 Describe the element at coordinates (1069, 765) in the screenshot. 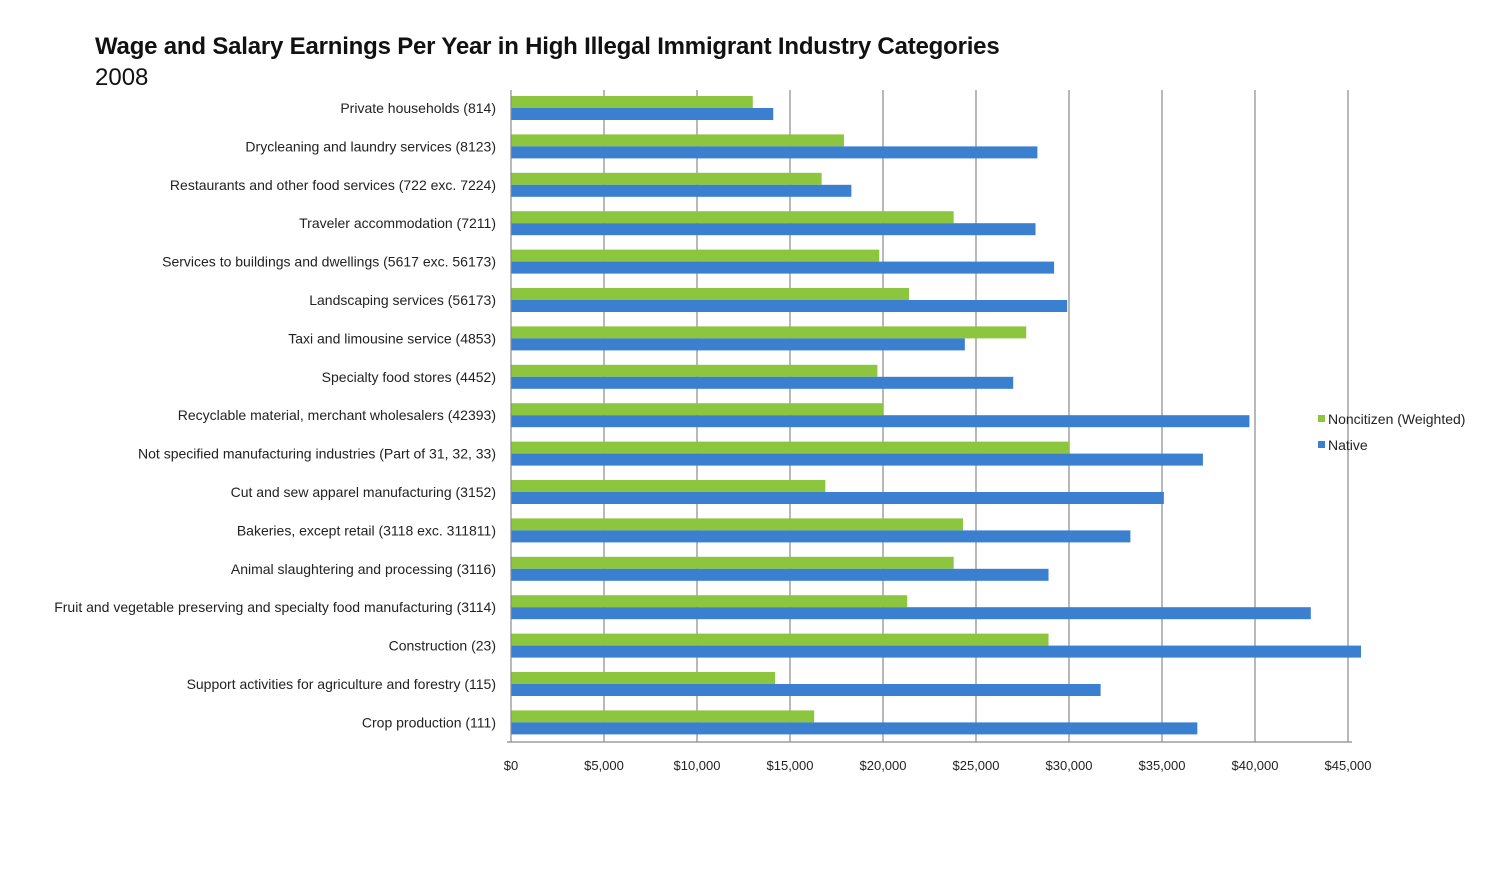

I see `x-tick-label: $30,000` at that location.